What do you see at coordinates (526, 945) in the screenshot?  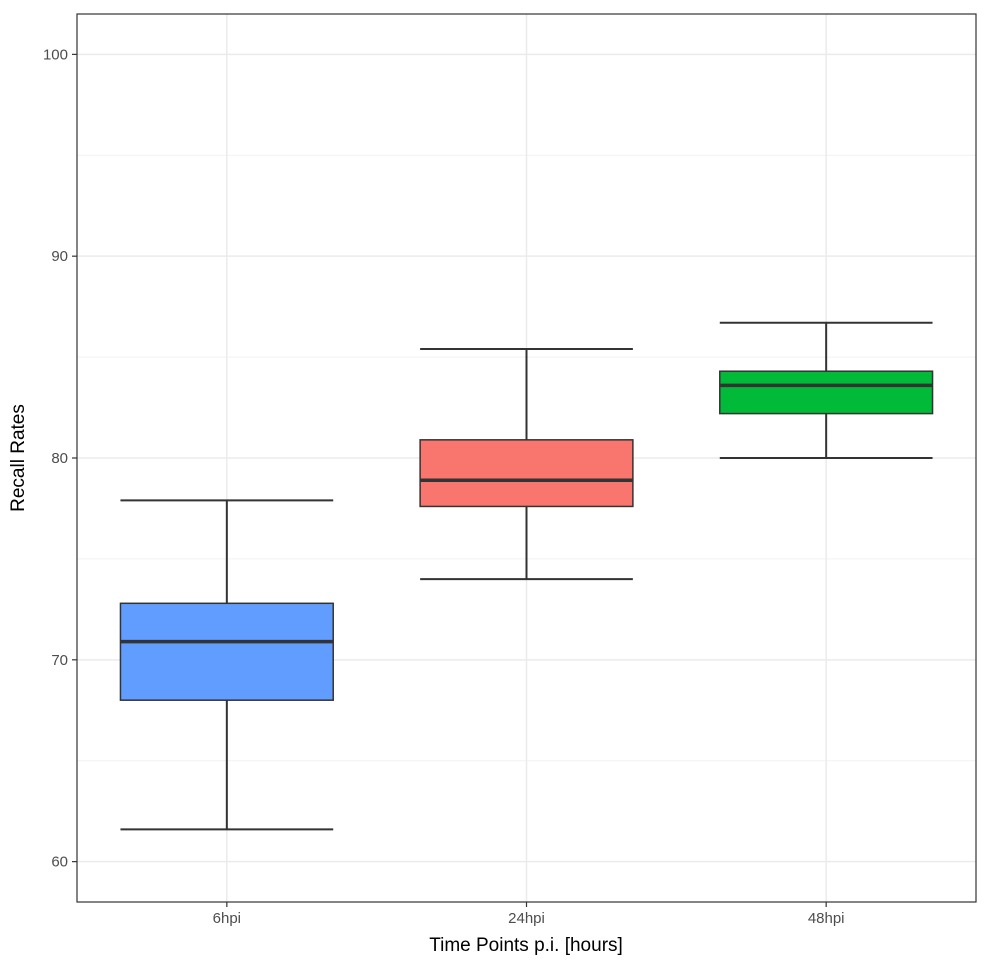 I see `x-axis-title: Time Points p.i. [hours]` at bounding box center [526, 945].